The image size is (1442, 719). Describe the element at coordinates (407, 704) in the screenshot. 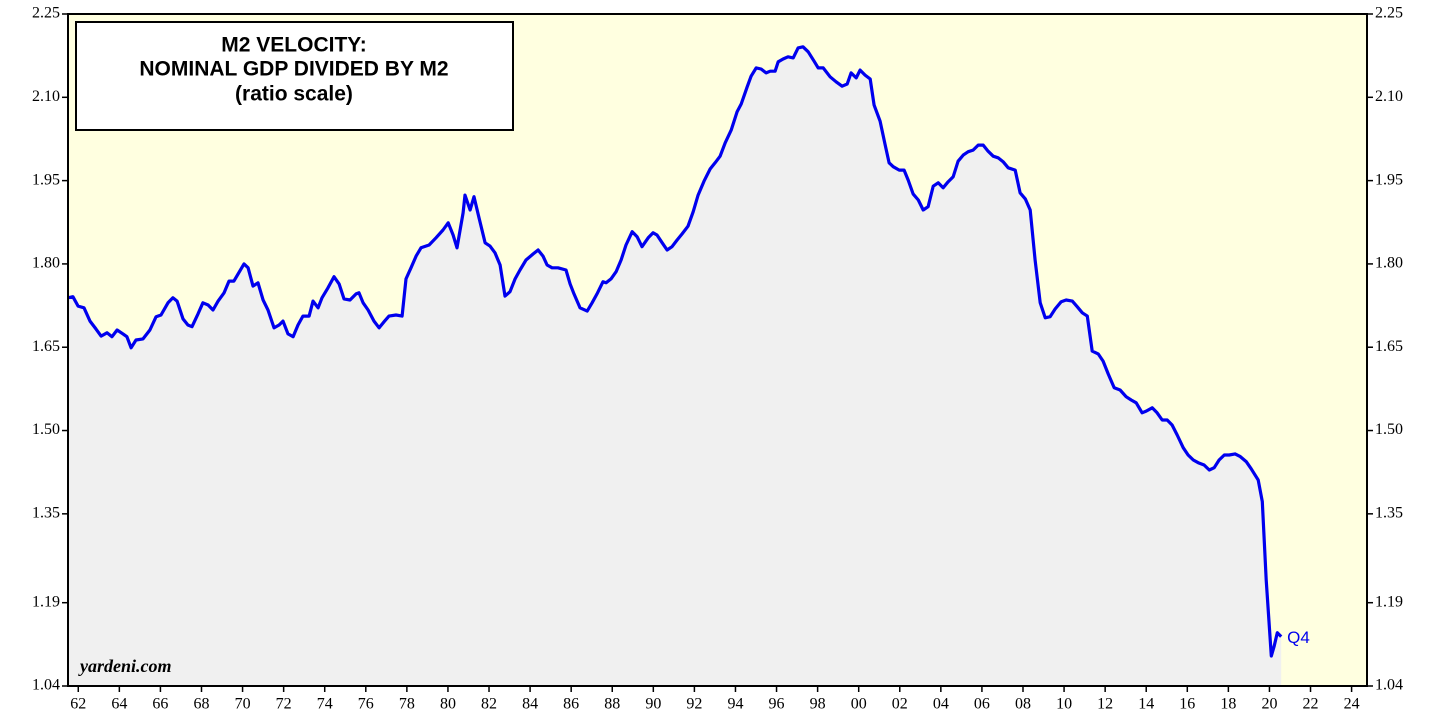

I see `x-tick-label: 78` at that location.